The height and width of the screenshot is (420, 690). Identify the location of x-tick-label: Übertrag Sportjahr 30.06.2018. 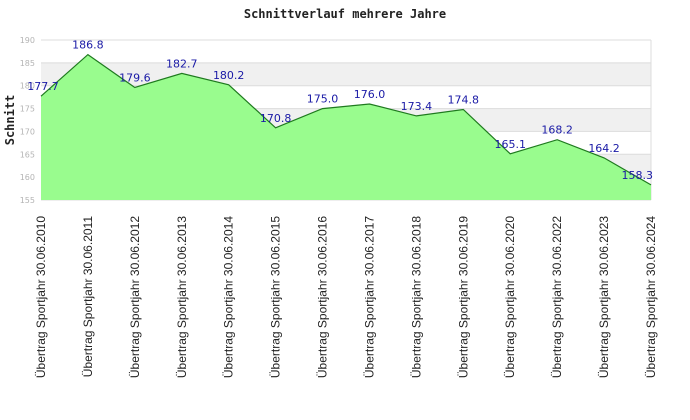
(416, 297).